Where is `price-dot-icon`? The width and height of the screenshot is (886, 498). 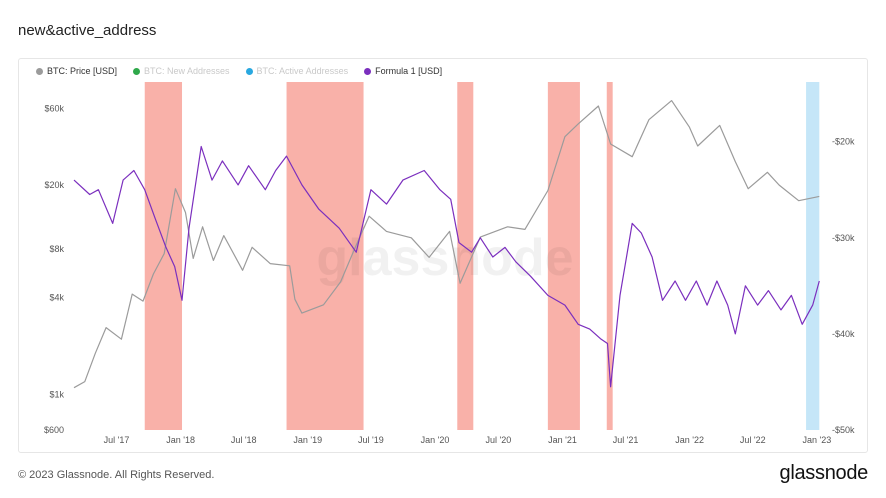
price-dot-icon is located at coordinates (39, 71).